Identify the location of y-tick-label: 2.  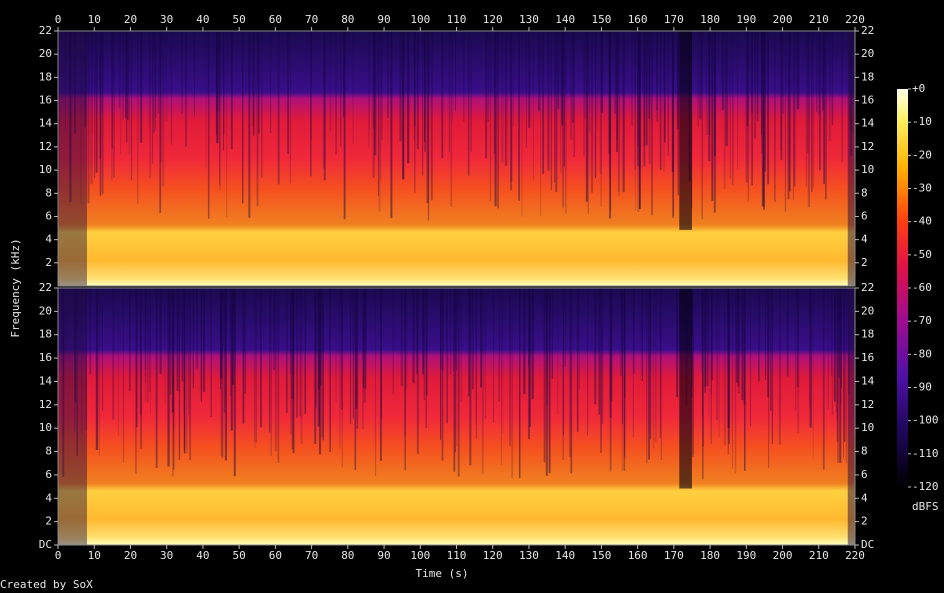
(864, 262).